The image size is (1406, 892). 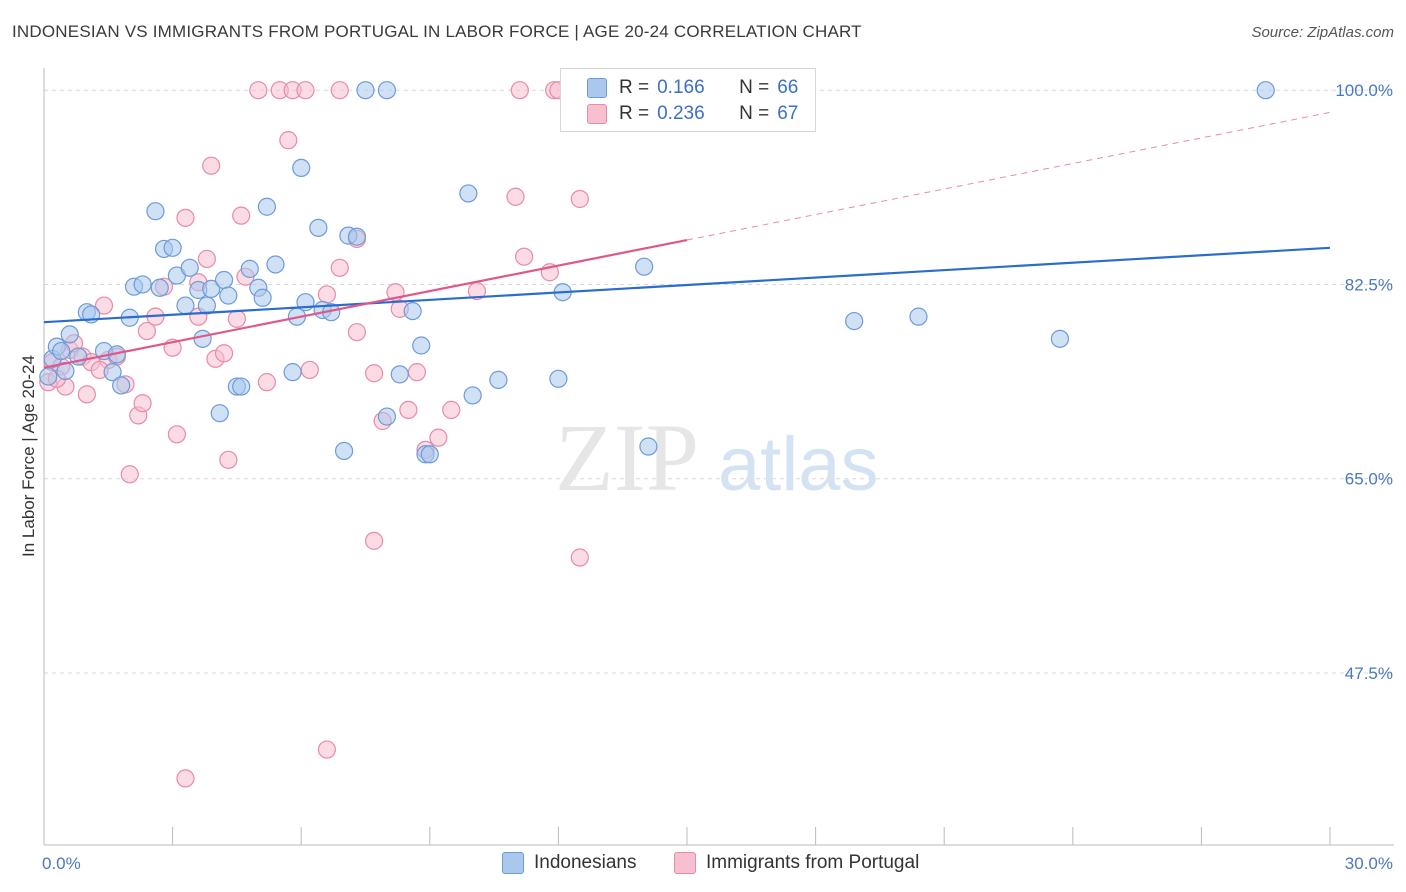 I want to click on watermark: ZIP atlas, so click(x=717, y=457).